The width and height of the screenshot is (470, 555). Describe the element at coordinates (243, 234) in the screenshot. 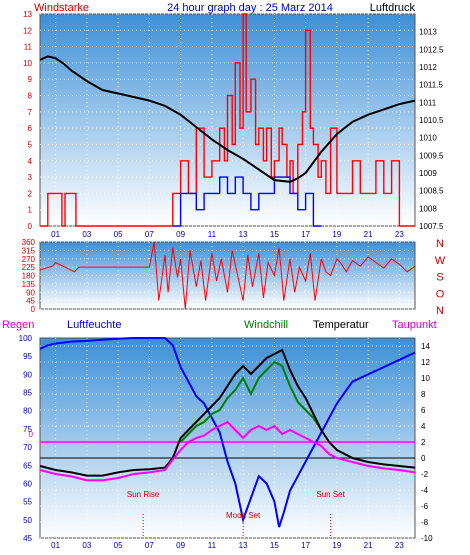

I see `wind-time-tick-13: 13` at that location.